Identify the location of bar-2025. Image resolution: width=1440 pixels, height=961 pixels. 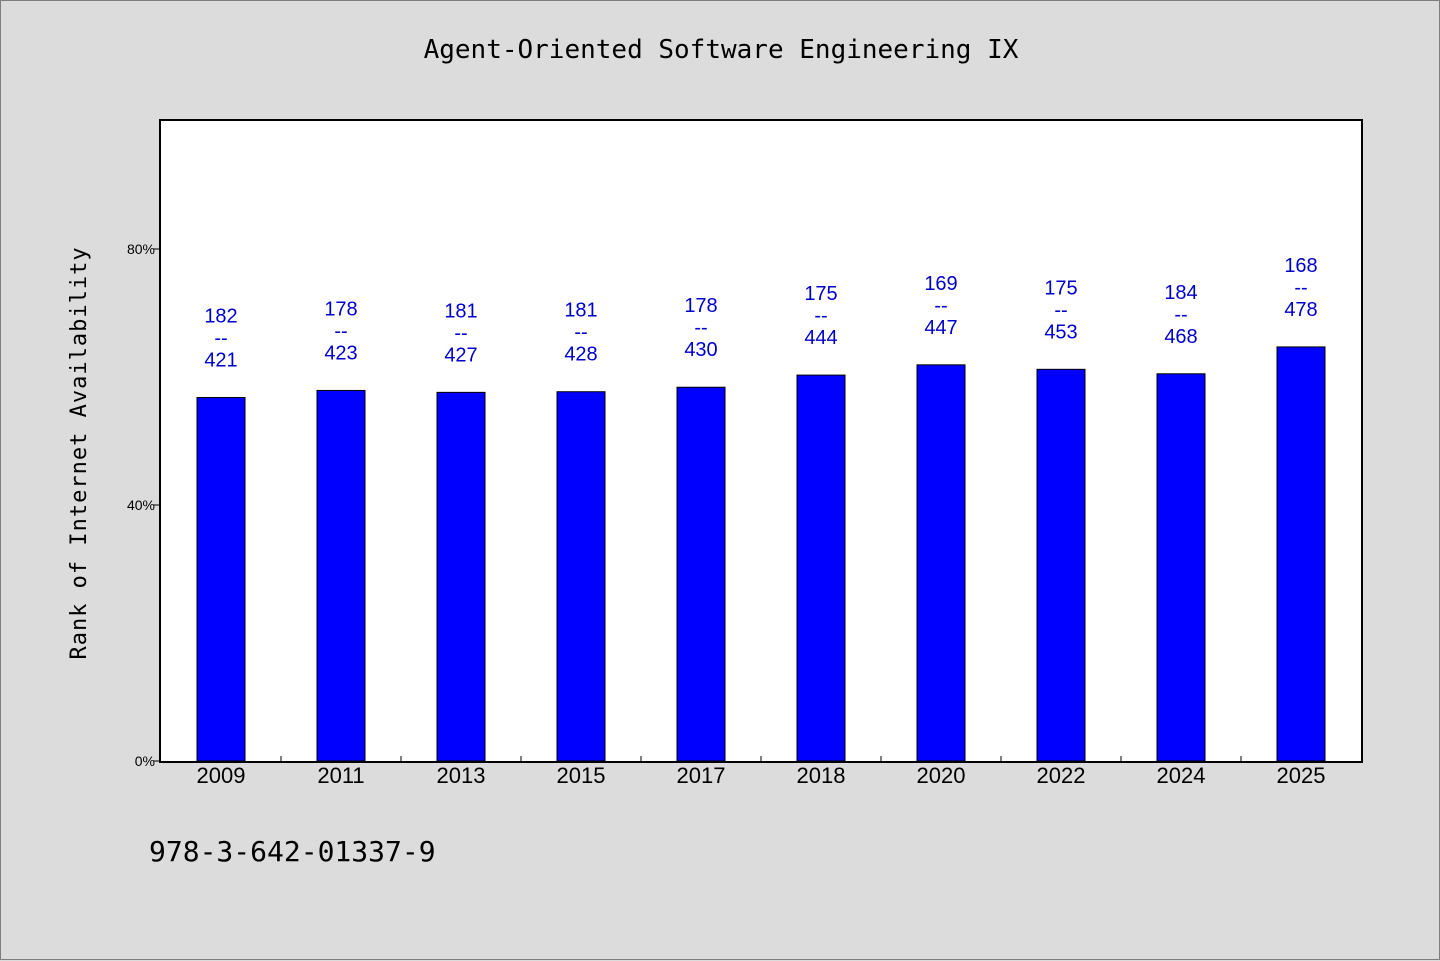
(1301, 554).